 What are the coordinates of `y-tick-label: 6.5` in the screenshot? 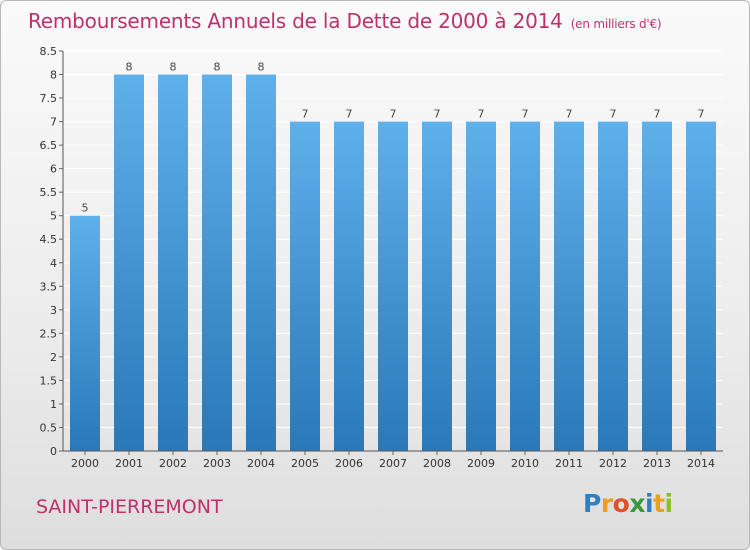 It's located at (49, 145).